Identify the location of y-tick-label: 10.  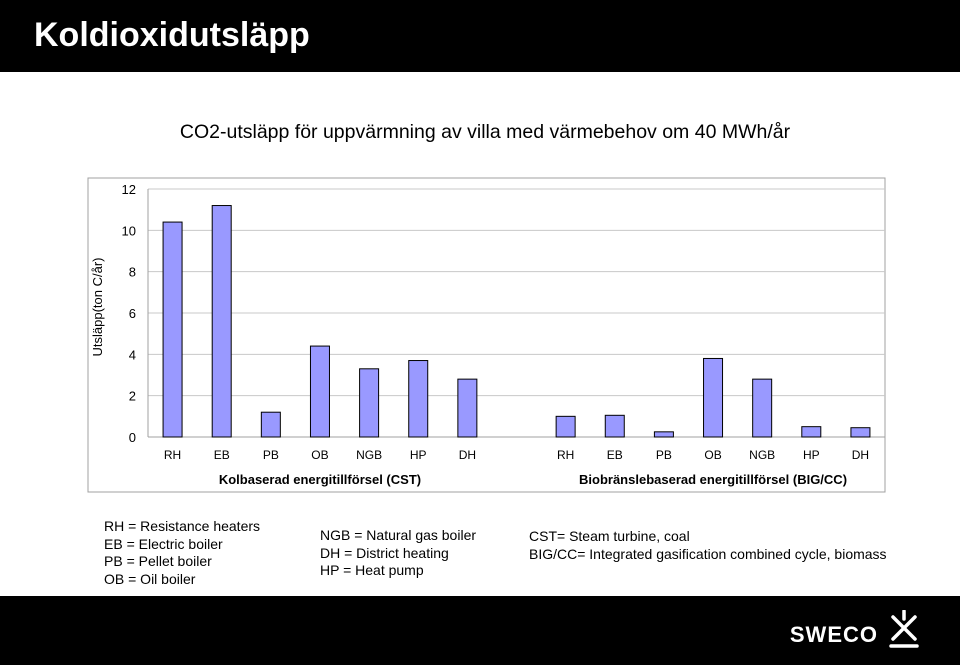
(129, 230).